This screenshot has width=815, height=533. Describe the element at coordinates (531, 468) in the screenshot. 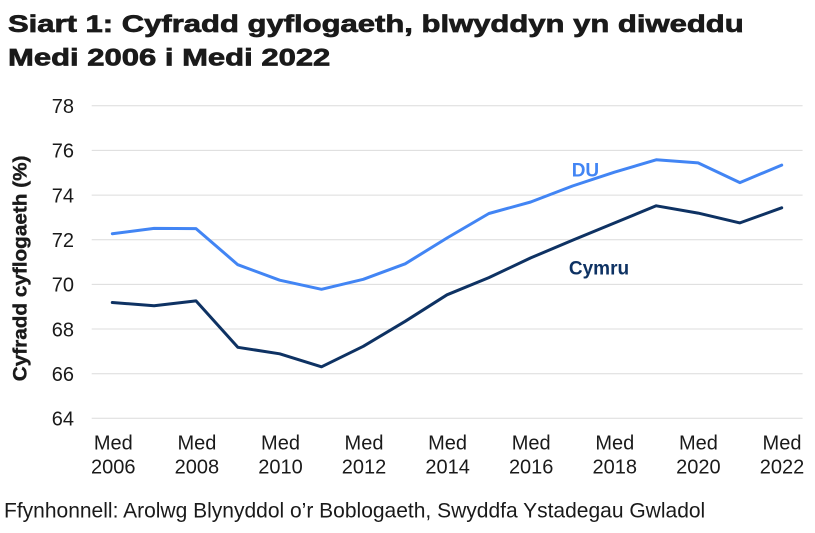

I see `svg-text: 2016` at that location.